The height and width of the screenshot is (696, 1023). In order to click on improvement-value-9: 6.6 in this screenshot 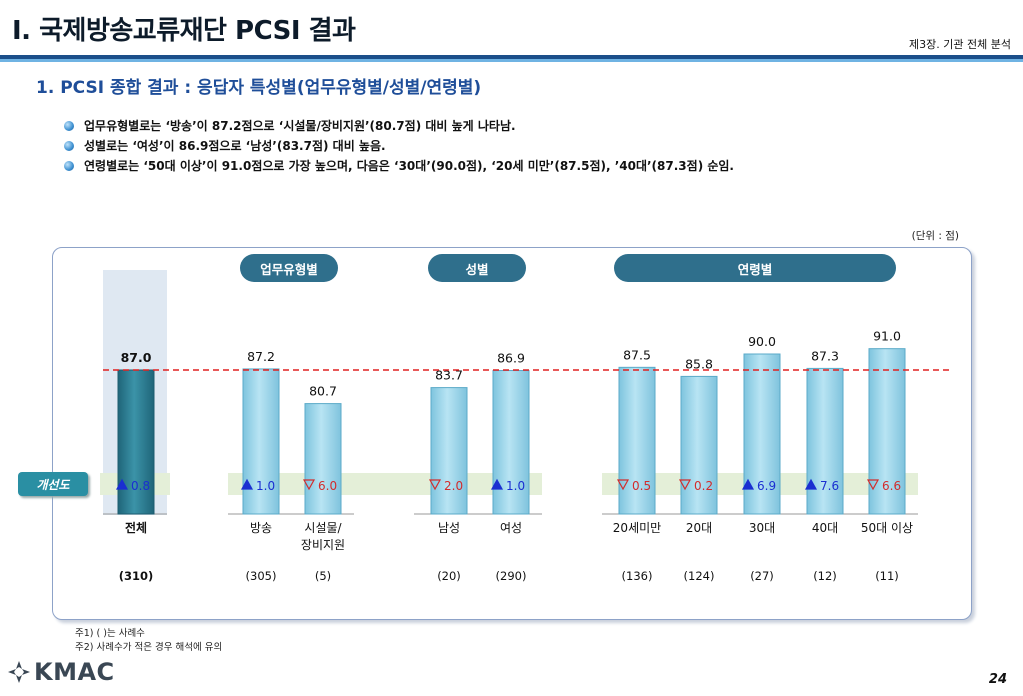, I will do `click(891, 486)`.